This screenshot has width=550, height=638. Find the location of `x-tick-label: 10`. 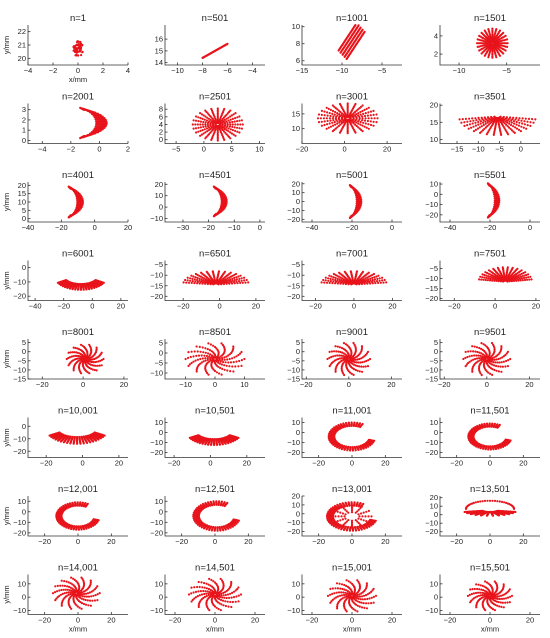

x-tick-label: 10 is located at coordinates (259, 149).